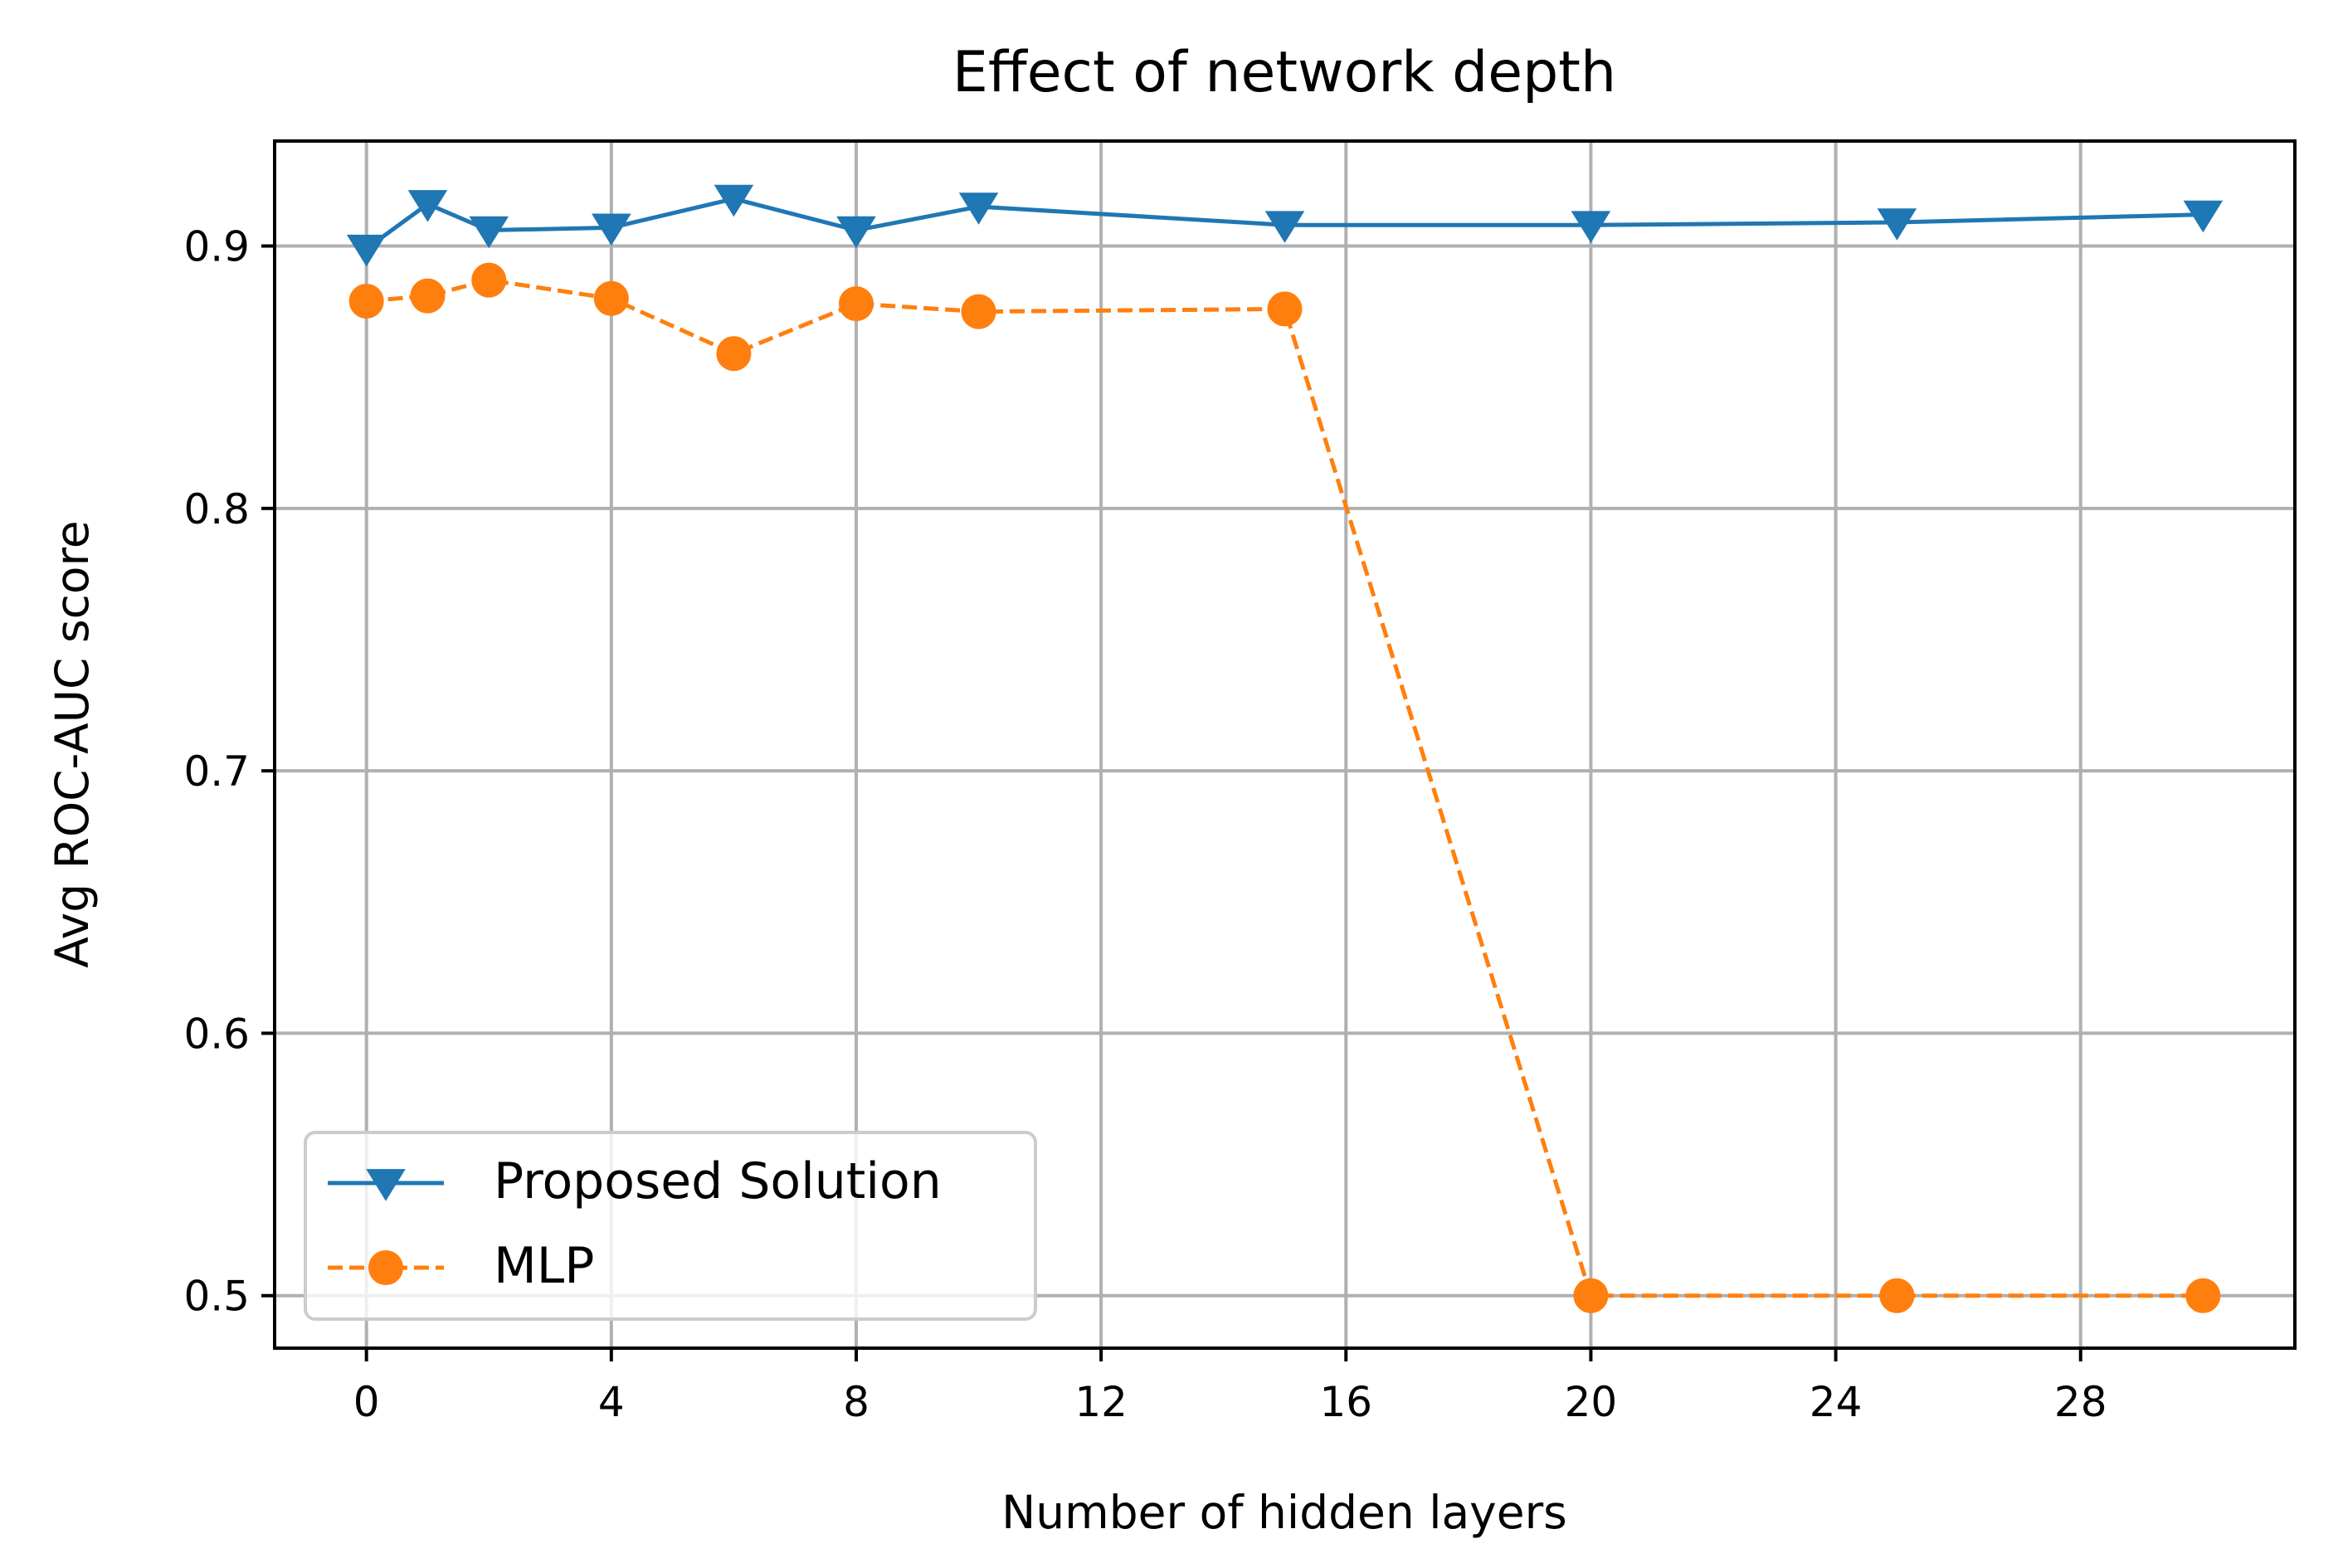 Image resolution: width=2343 pixels, height=1568 pixels. Describe the element at coordinates (216, 509) in the screenshot. I see `y-tick-label: 0.8` at that location.